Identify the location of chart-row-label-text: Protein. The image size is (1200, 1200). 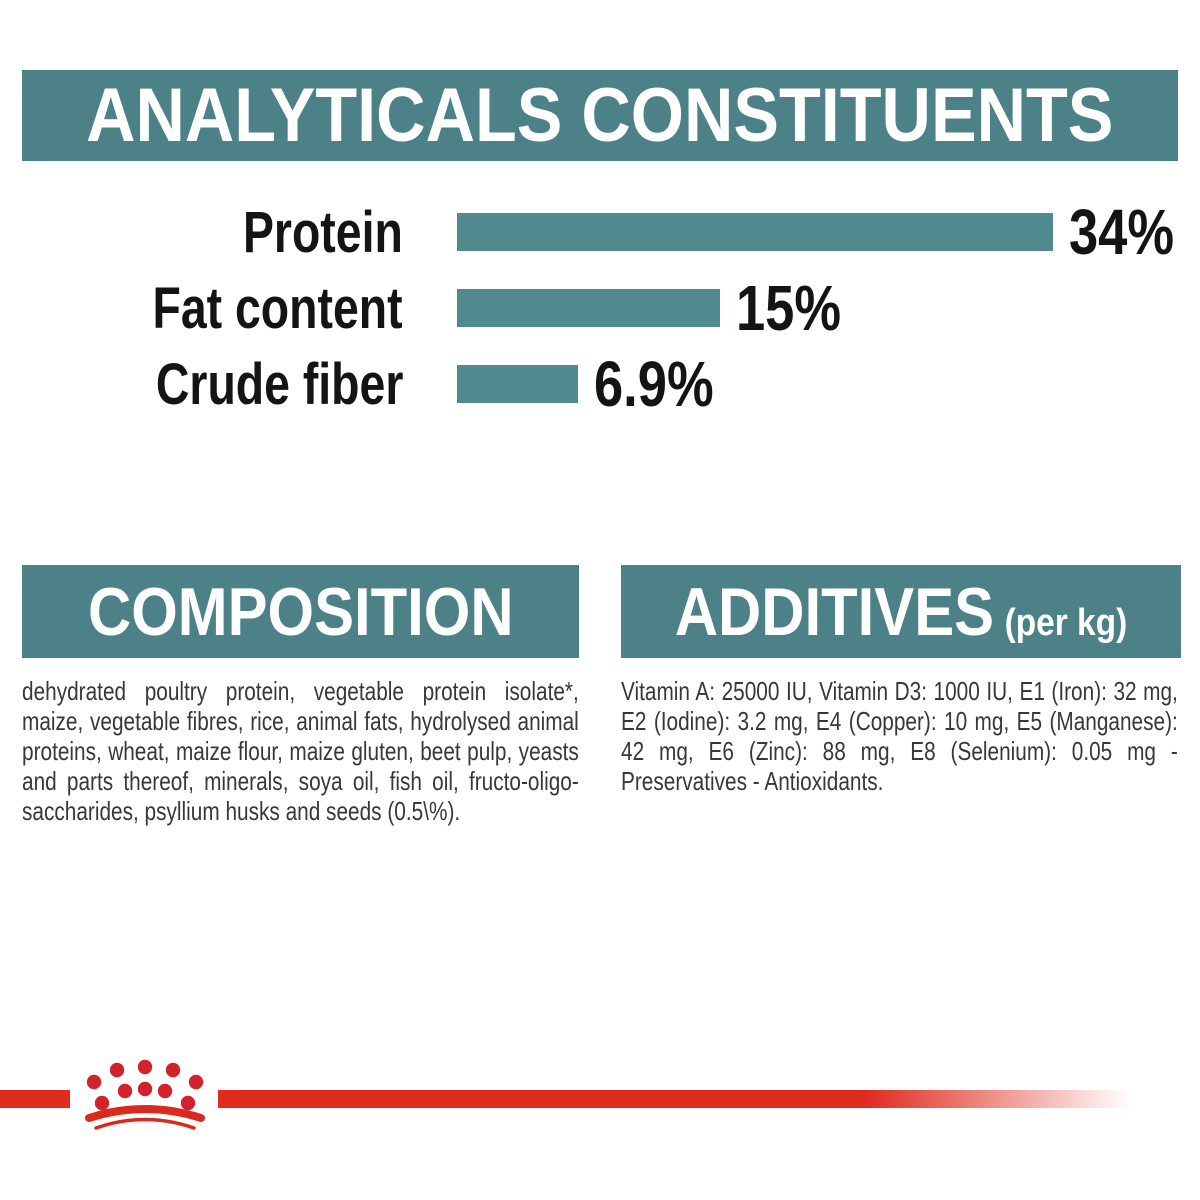
(323, 232).